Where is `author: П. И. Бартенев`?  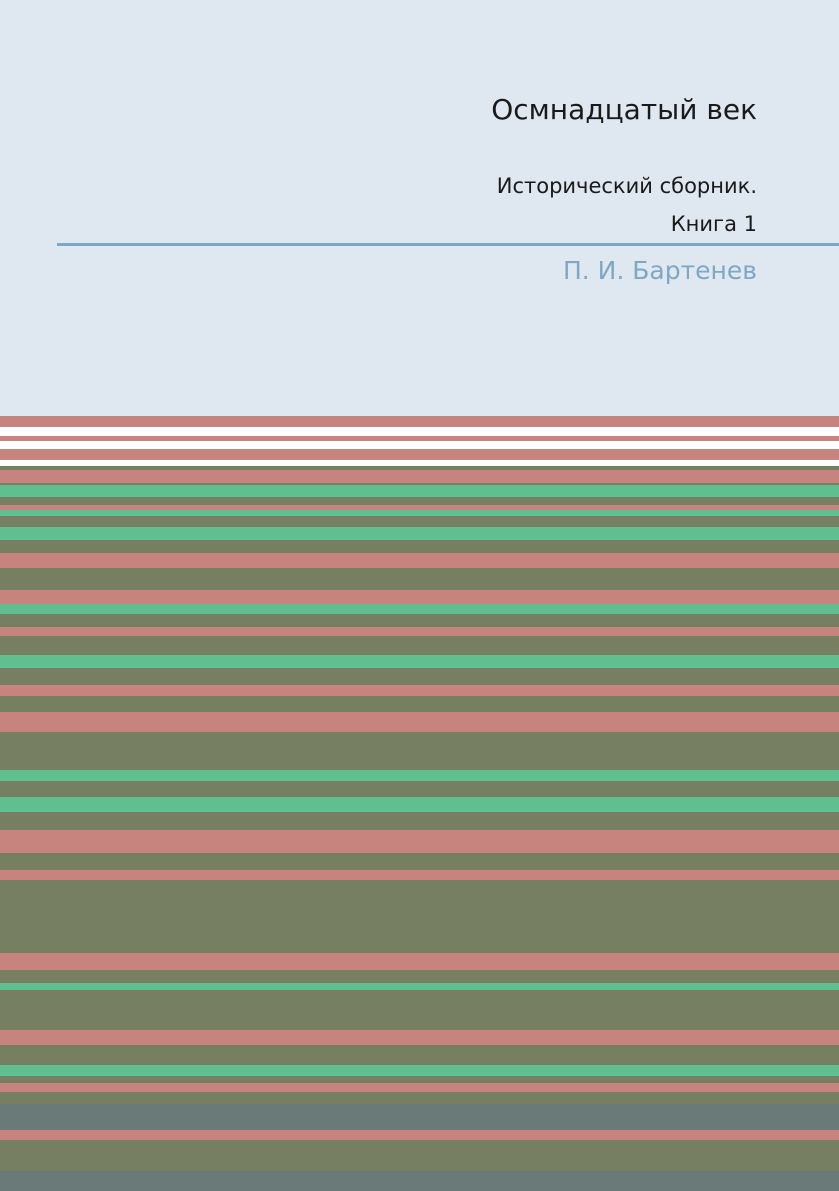
author: П. И. Бартенев is located at coordinates (659, 270).